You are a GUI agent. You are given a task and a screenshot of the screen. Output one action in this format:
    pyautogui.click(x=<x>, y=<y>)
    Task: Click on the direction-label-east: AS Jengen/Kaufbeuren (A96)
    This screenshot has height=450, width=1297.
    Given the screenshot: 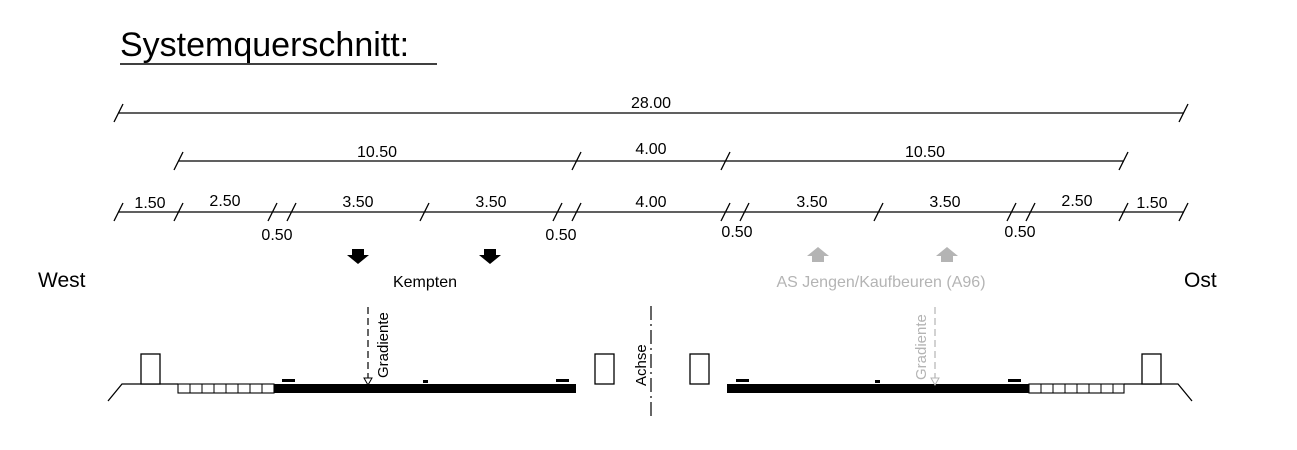 What is the action you would take?
    pyautogui.click(x=880, y=282)
    